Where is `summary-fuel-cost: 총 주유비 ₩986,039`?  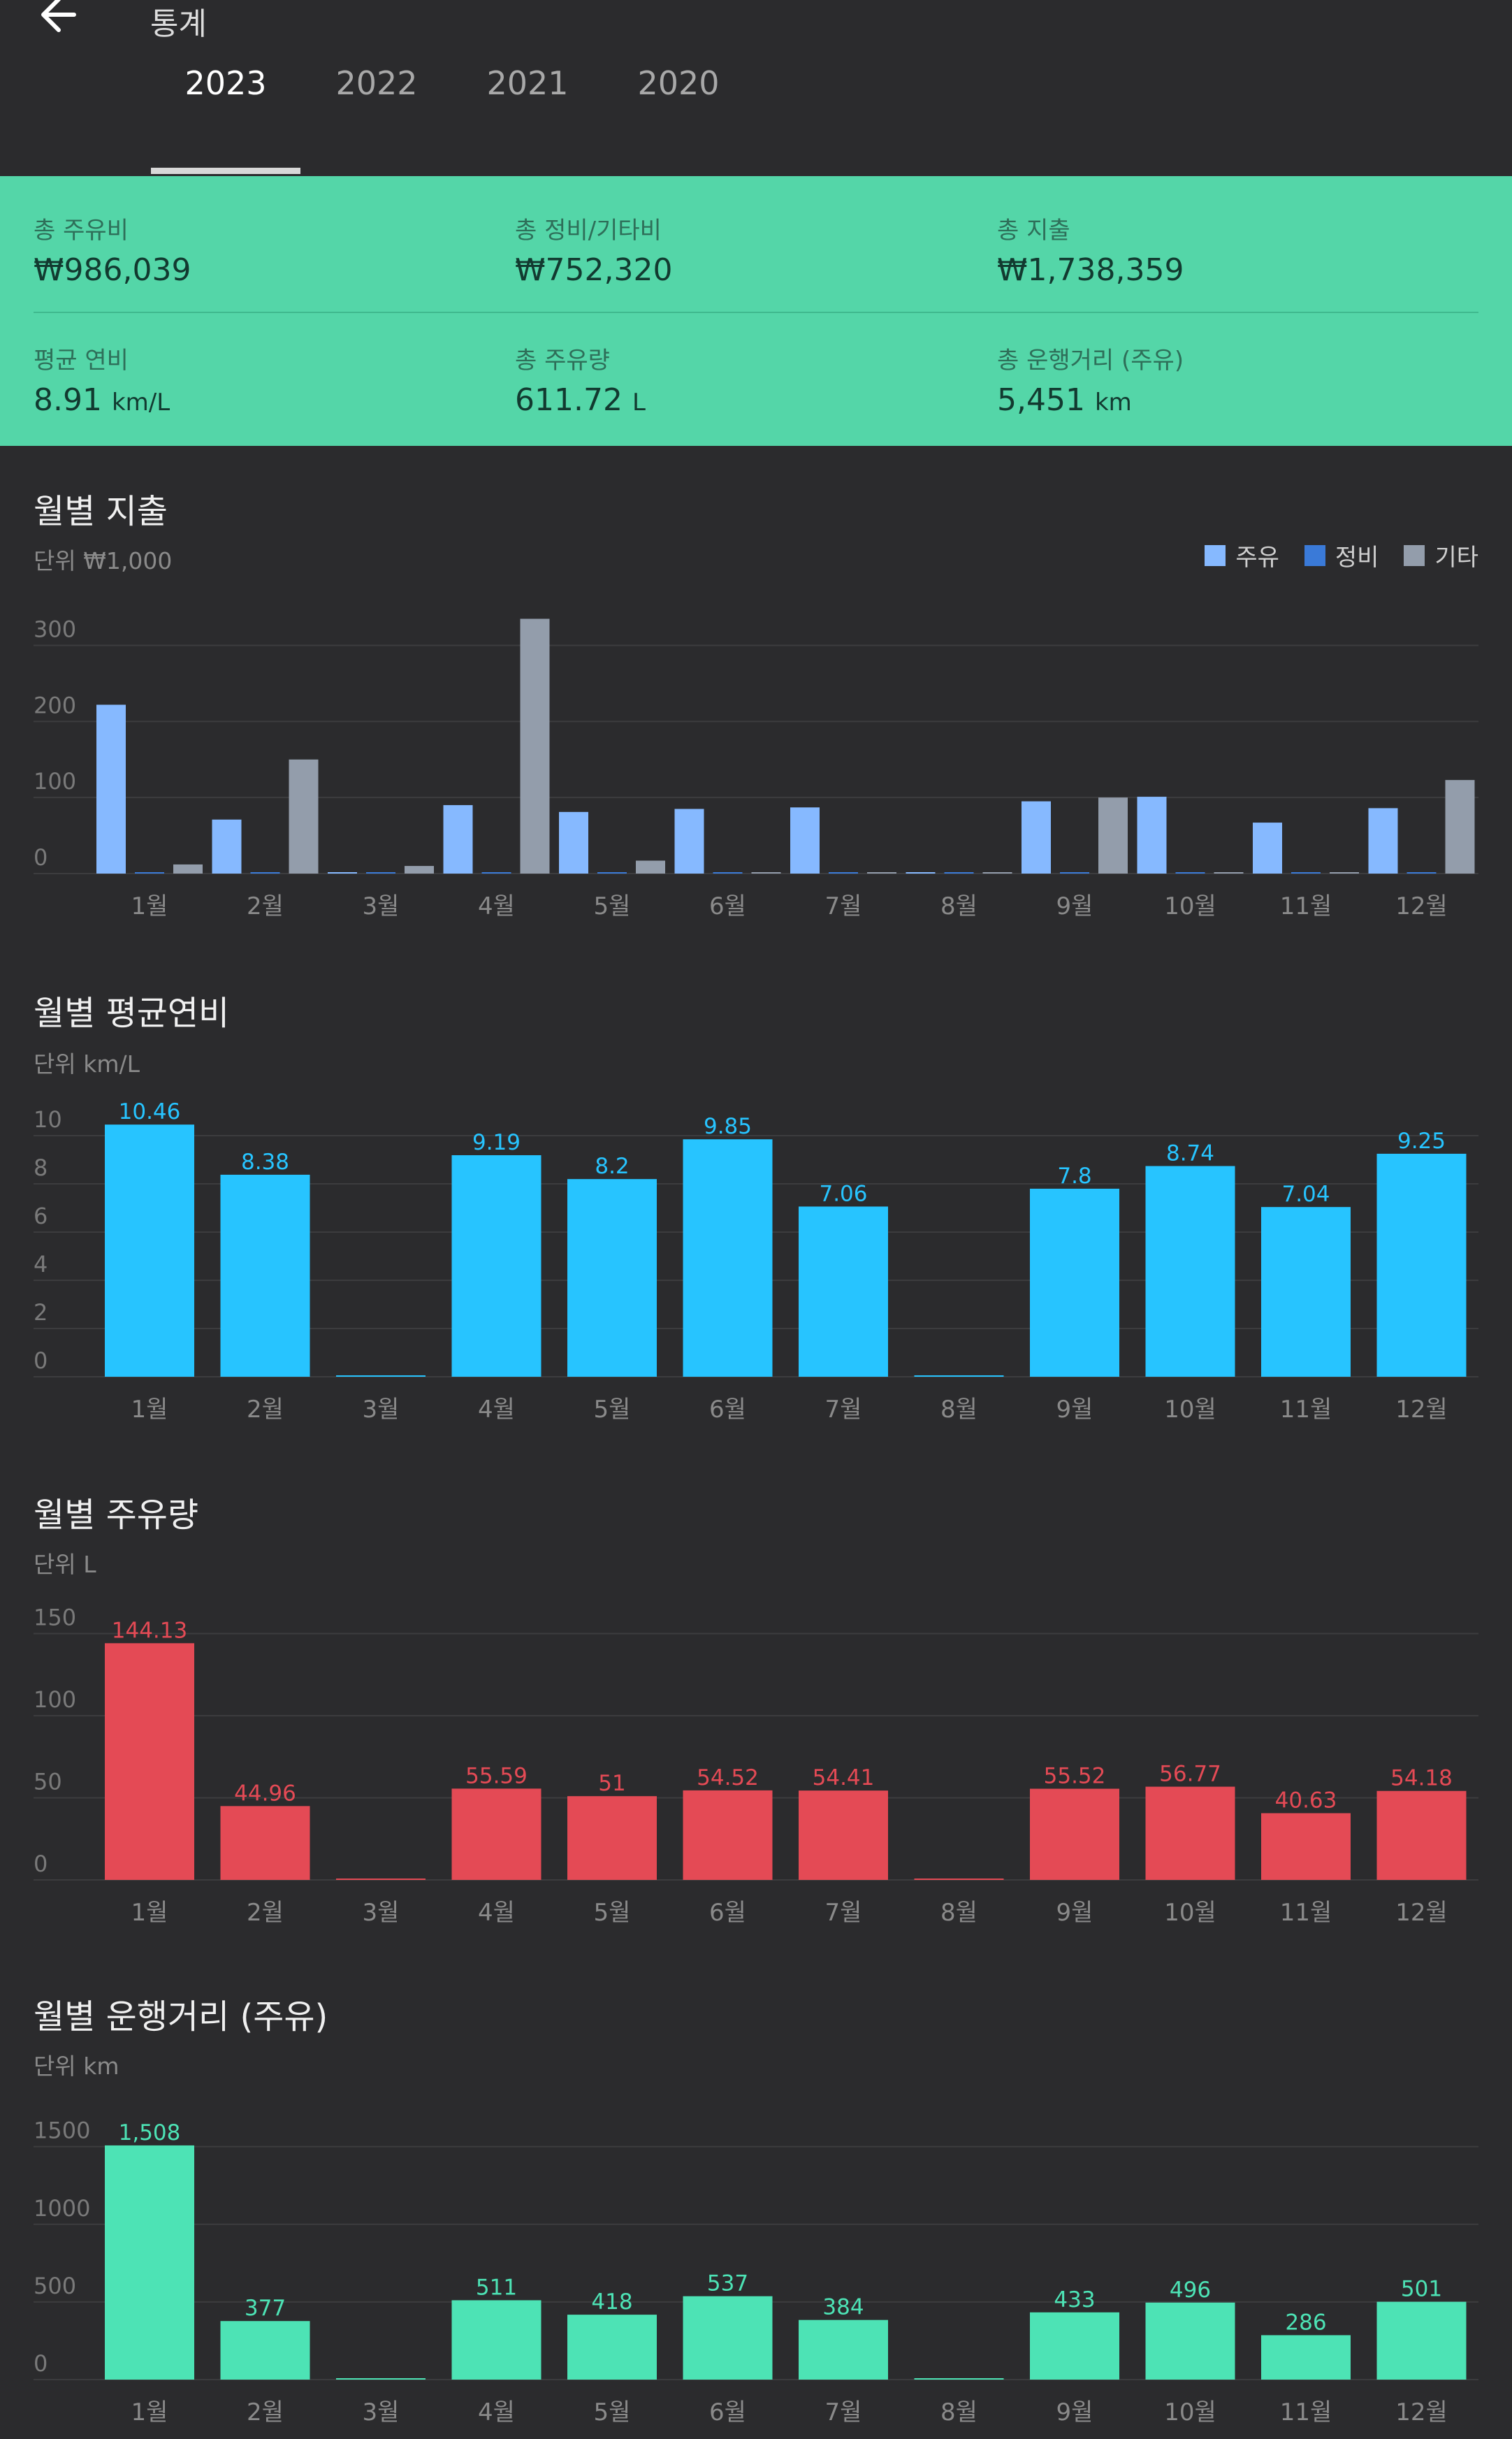
summary-fuel-cost: 총 주유비 ₩986,039 is located at coordinates (112, 249).